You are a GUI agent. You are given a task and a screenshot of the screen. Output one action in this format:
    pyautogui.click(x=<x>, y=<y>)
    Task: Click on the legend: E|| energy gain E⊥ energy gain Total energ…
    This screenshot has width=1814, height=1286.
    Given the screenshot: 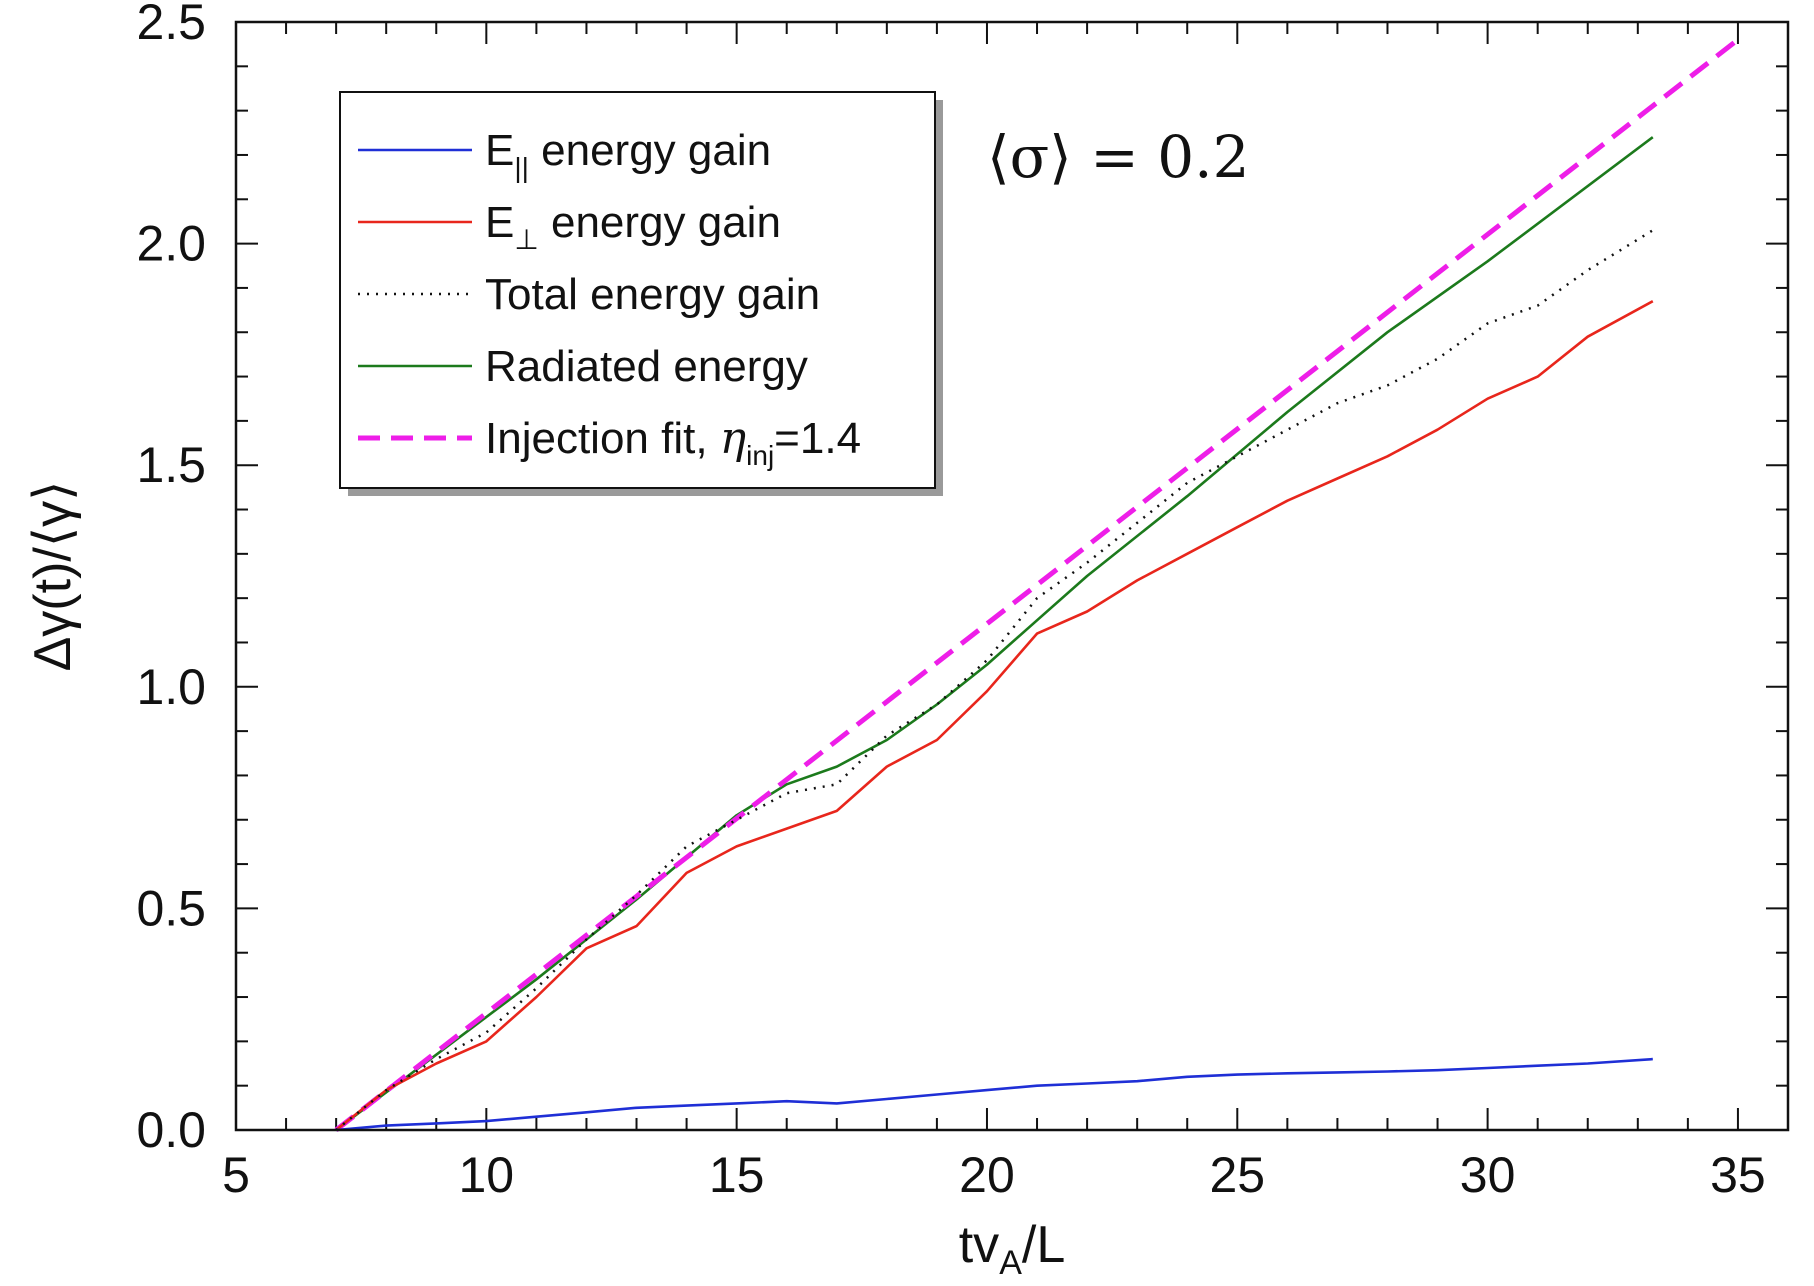 What is the action you would take?
    pyautogui.click(x=641, y=293)
    